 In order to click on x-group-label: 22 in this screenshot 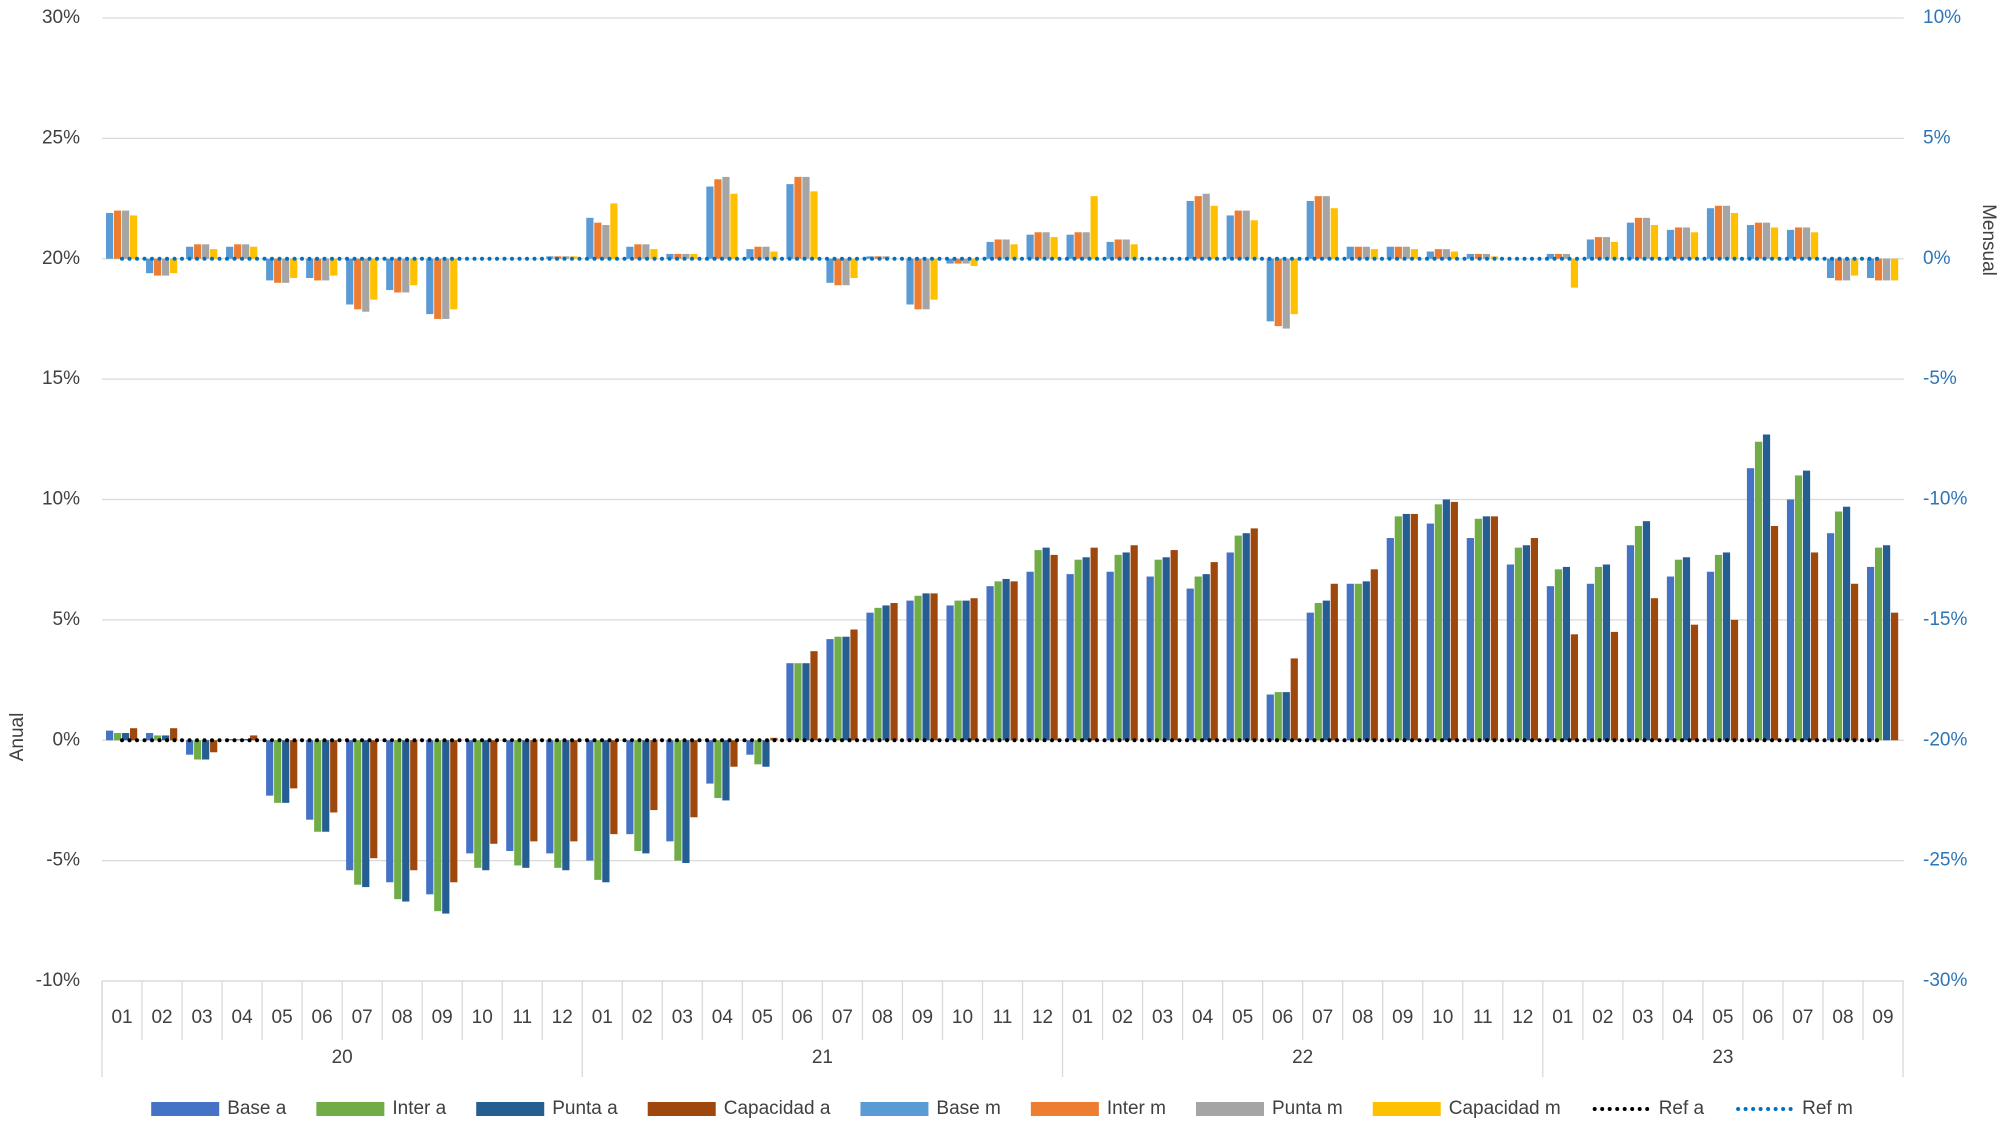, I will do `click(1302, 1057)`.